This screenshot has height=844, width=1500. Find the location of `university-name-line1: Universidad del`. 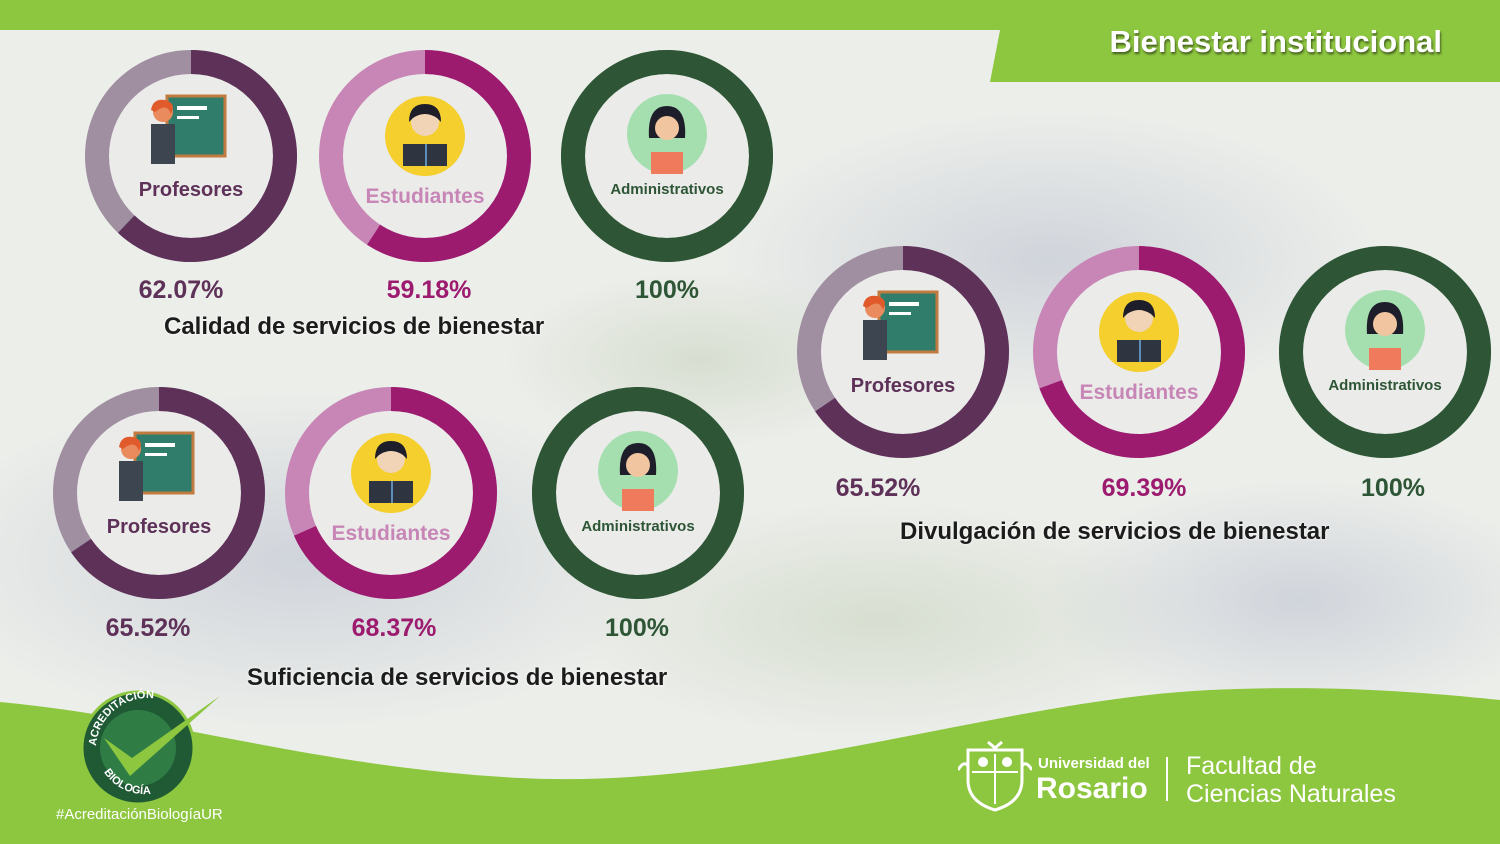

university-name-line1: Universidad del is located at coordinates (1094, 763).